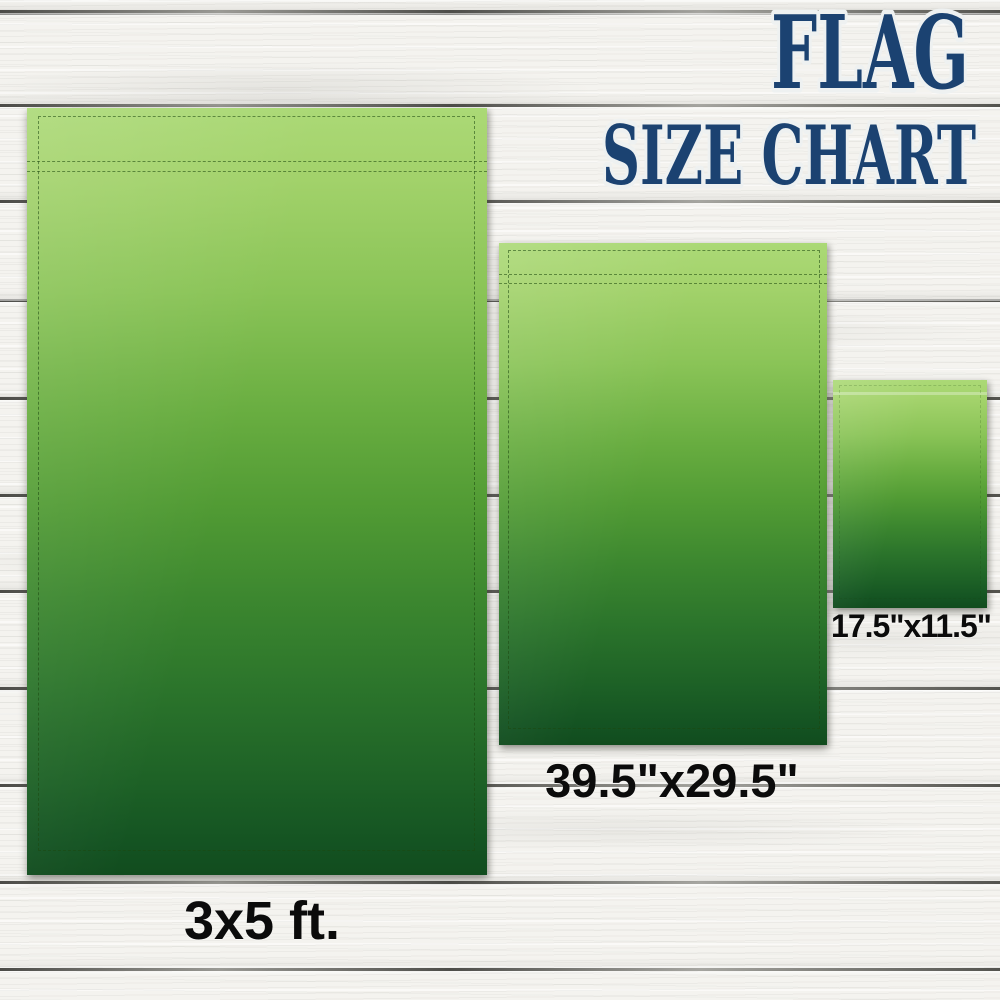 This screenshot has height=1000, width=1000. I want to click on page-title: FLAG SIZE CHART, so click(789, 100).